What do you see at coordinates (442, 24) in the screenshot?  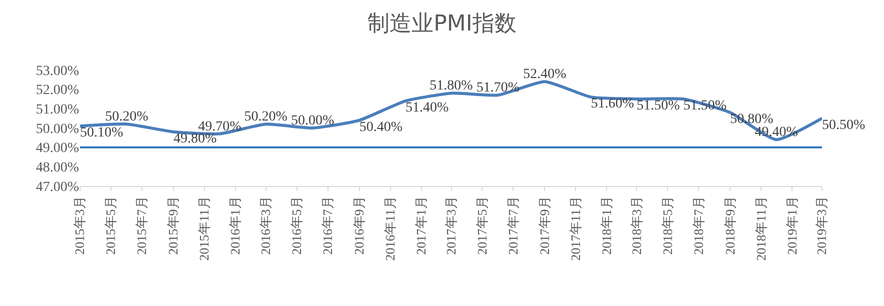 I see `chart-title: 制造业PMI指数` at bounding box center [442, 24].